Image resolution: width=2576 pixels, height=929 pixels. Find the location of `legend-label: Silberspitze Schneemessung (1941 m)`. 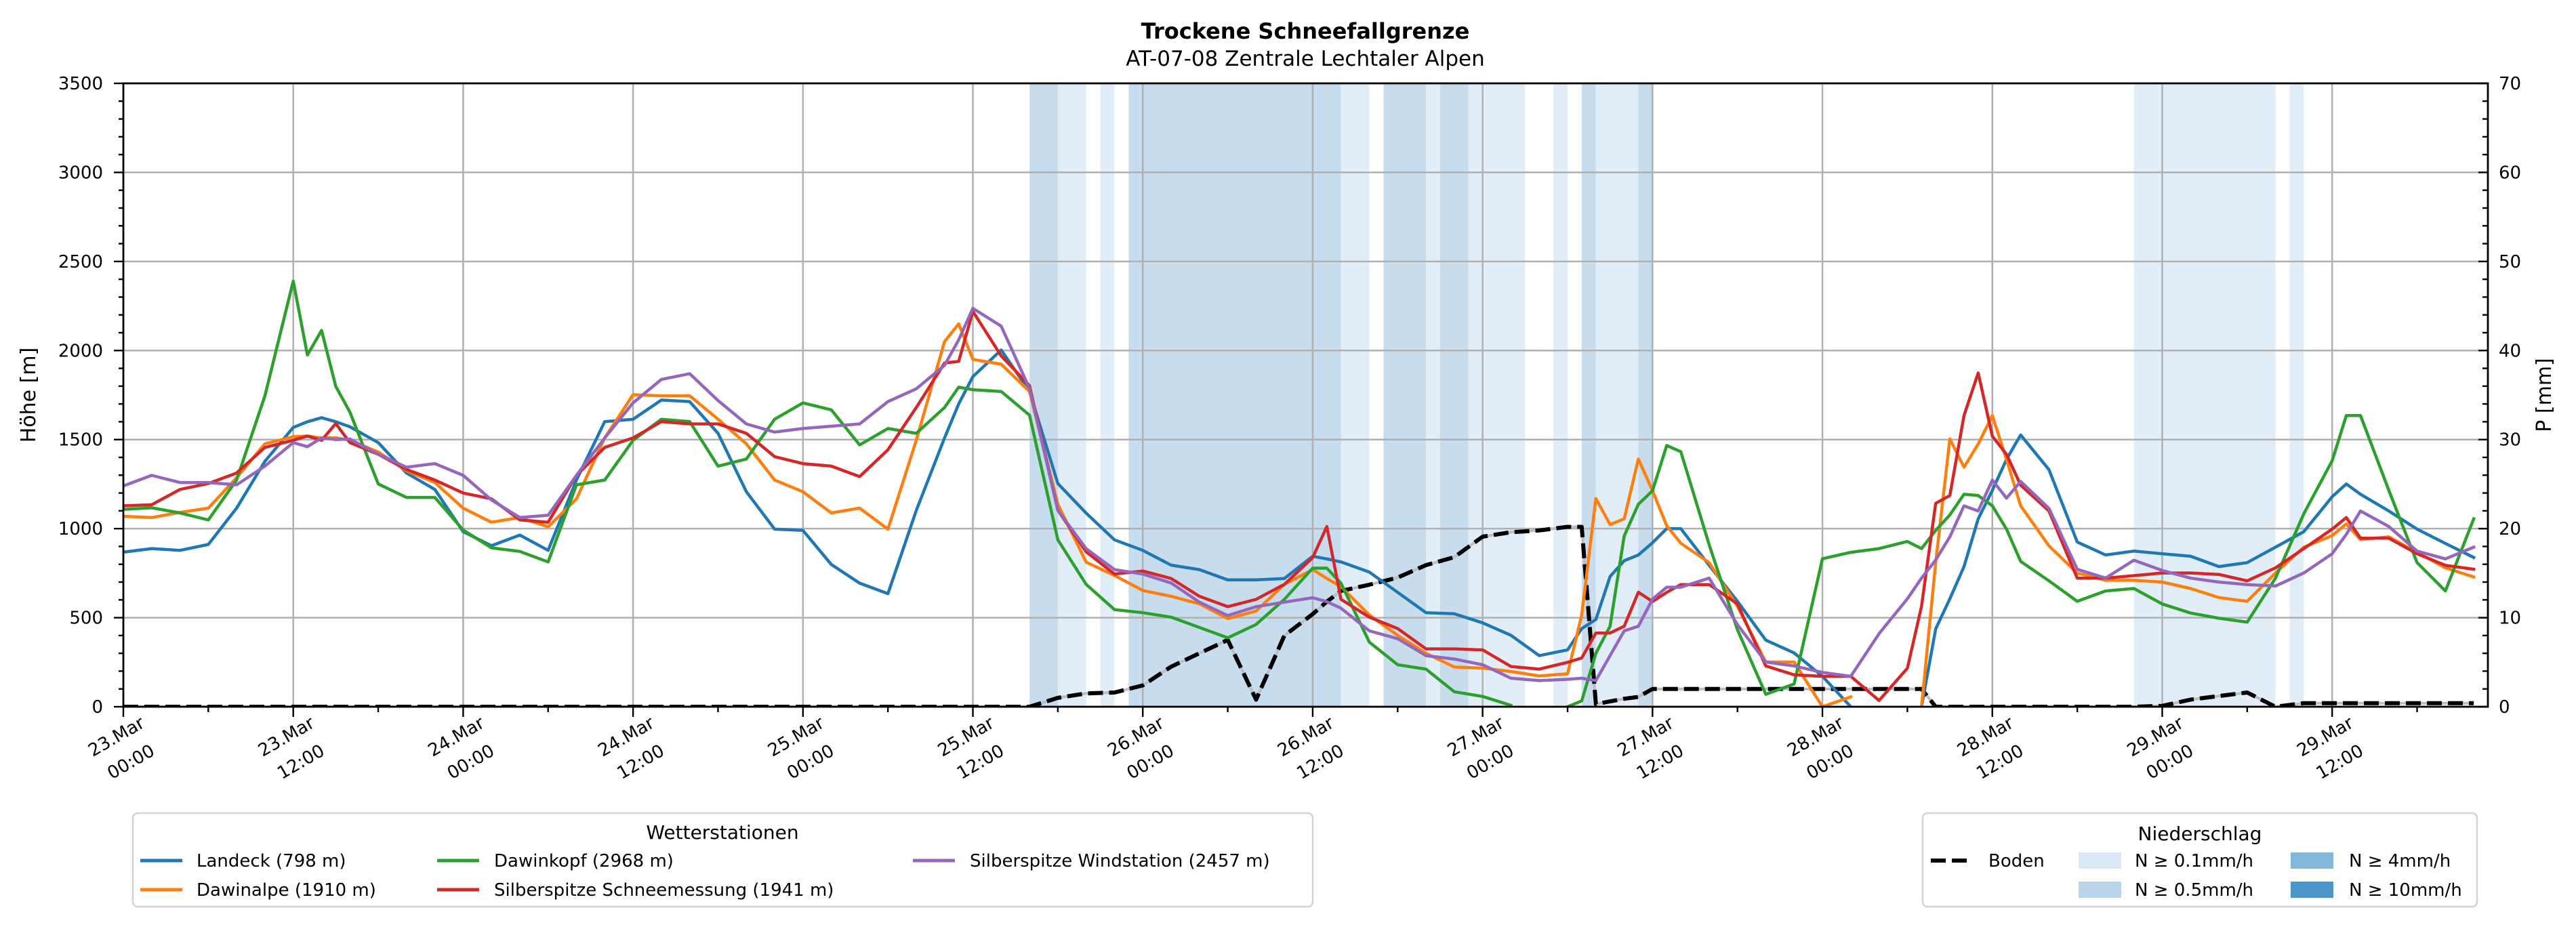

legend-label: Silberspitze Schneemessung (1941 m) is located at coordinates (664, 890).